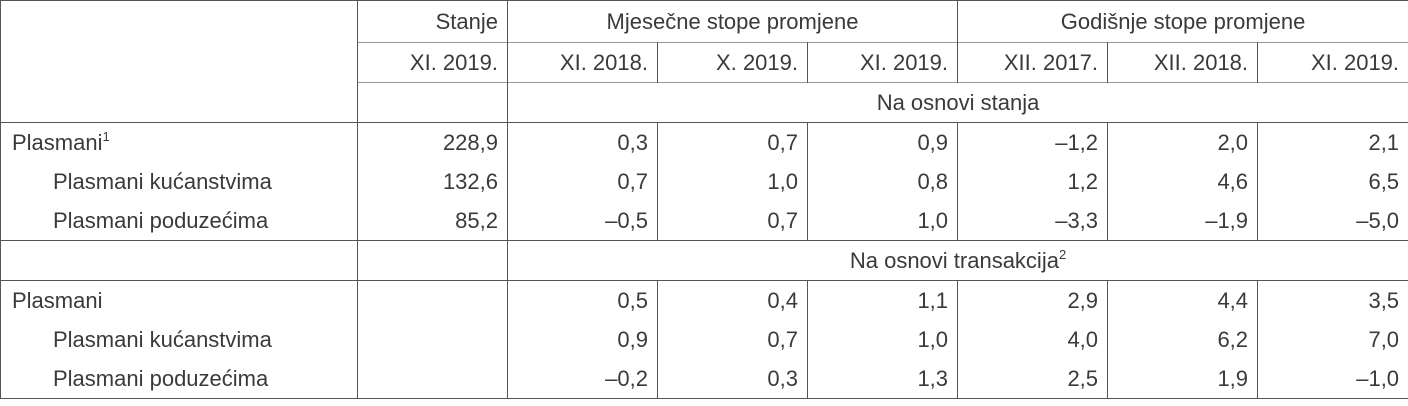  What do you see at coordinates (882, 181) in the screenshot?
I see `value-cell: 0,8` at bounding box center [882, 181].